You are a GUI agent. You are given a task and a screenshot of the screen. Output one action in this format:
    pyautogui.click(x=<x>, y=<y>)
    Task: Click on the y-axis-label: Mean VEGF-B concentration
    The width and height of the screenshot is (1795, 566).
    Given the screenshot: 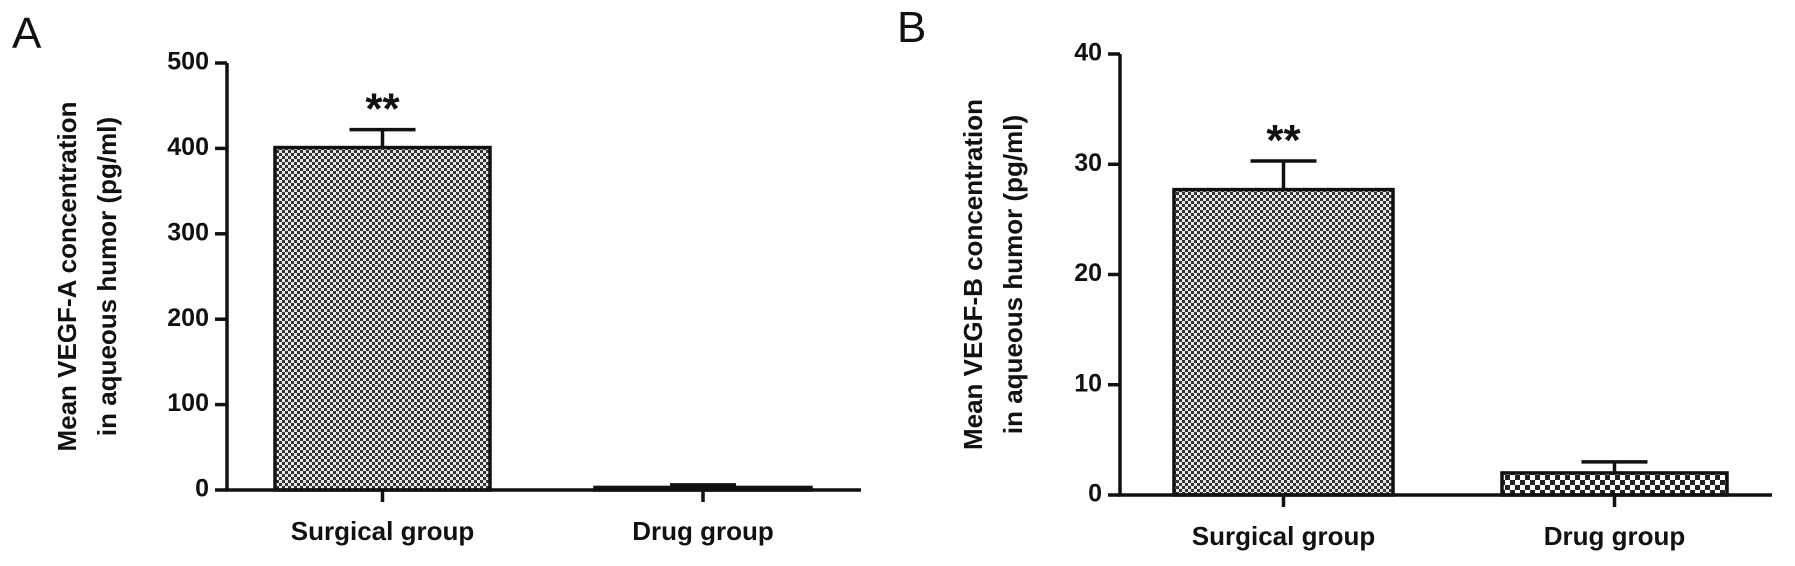 What is the action you would take?
    pyautogui.click(x=973, y=274)
    